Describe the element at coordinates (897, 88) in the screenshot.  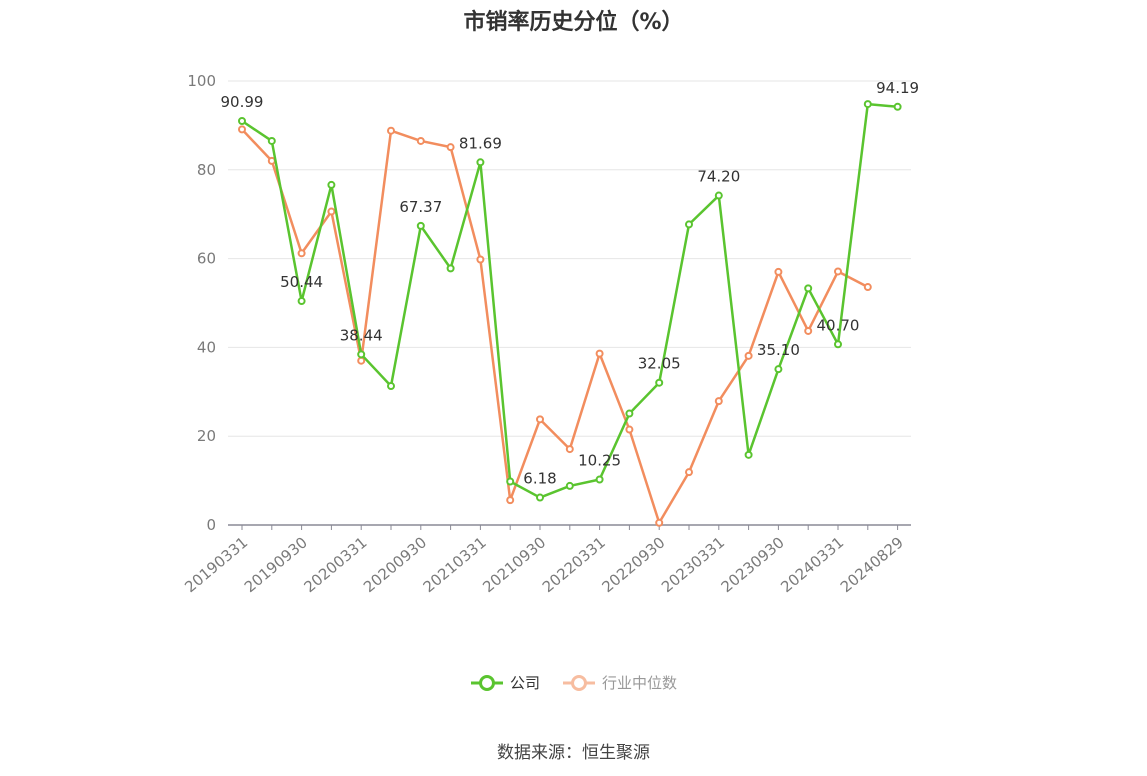
I see `data-label: 94.19` at that location.